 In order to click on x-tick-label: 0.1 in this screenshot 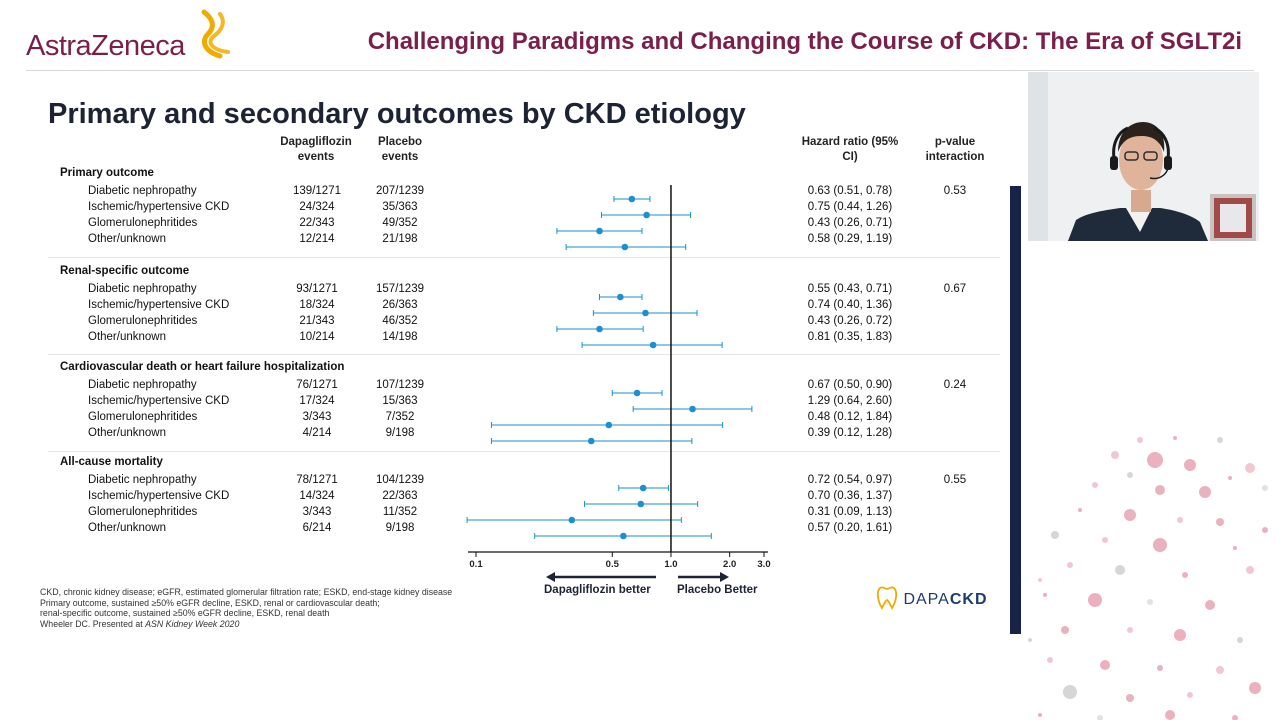, I will do `click(476, 564)`.